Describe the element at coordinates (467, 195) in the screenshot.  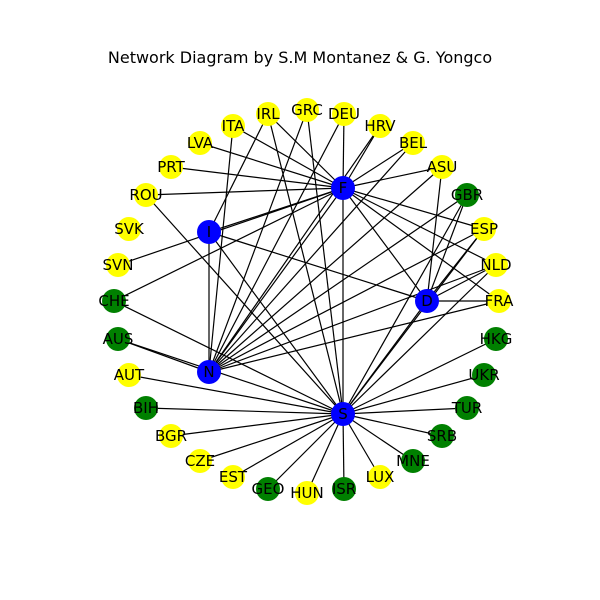
I see `node-label-gbr: GBR` at that location.